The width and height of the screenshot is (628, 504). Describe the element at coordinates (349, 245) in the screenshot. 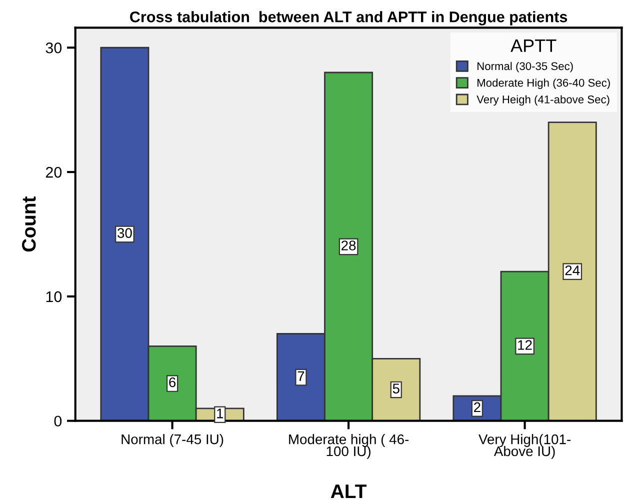

I see `data-label: 28` at that location.